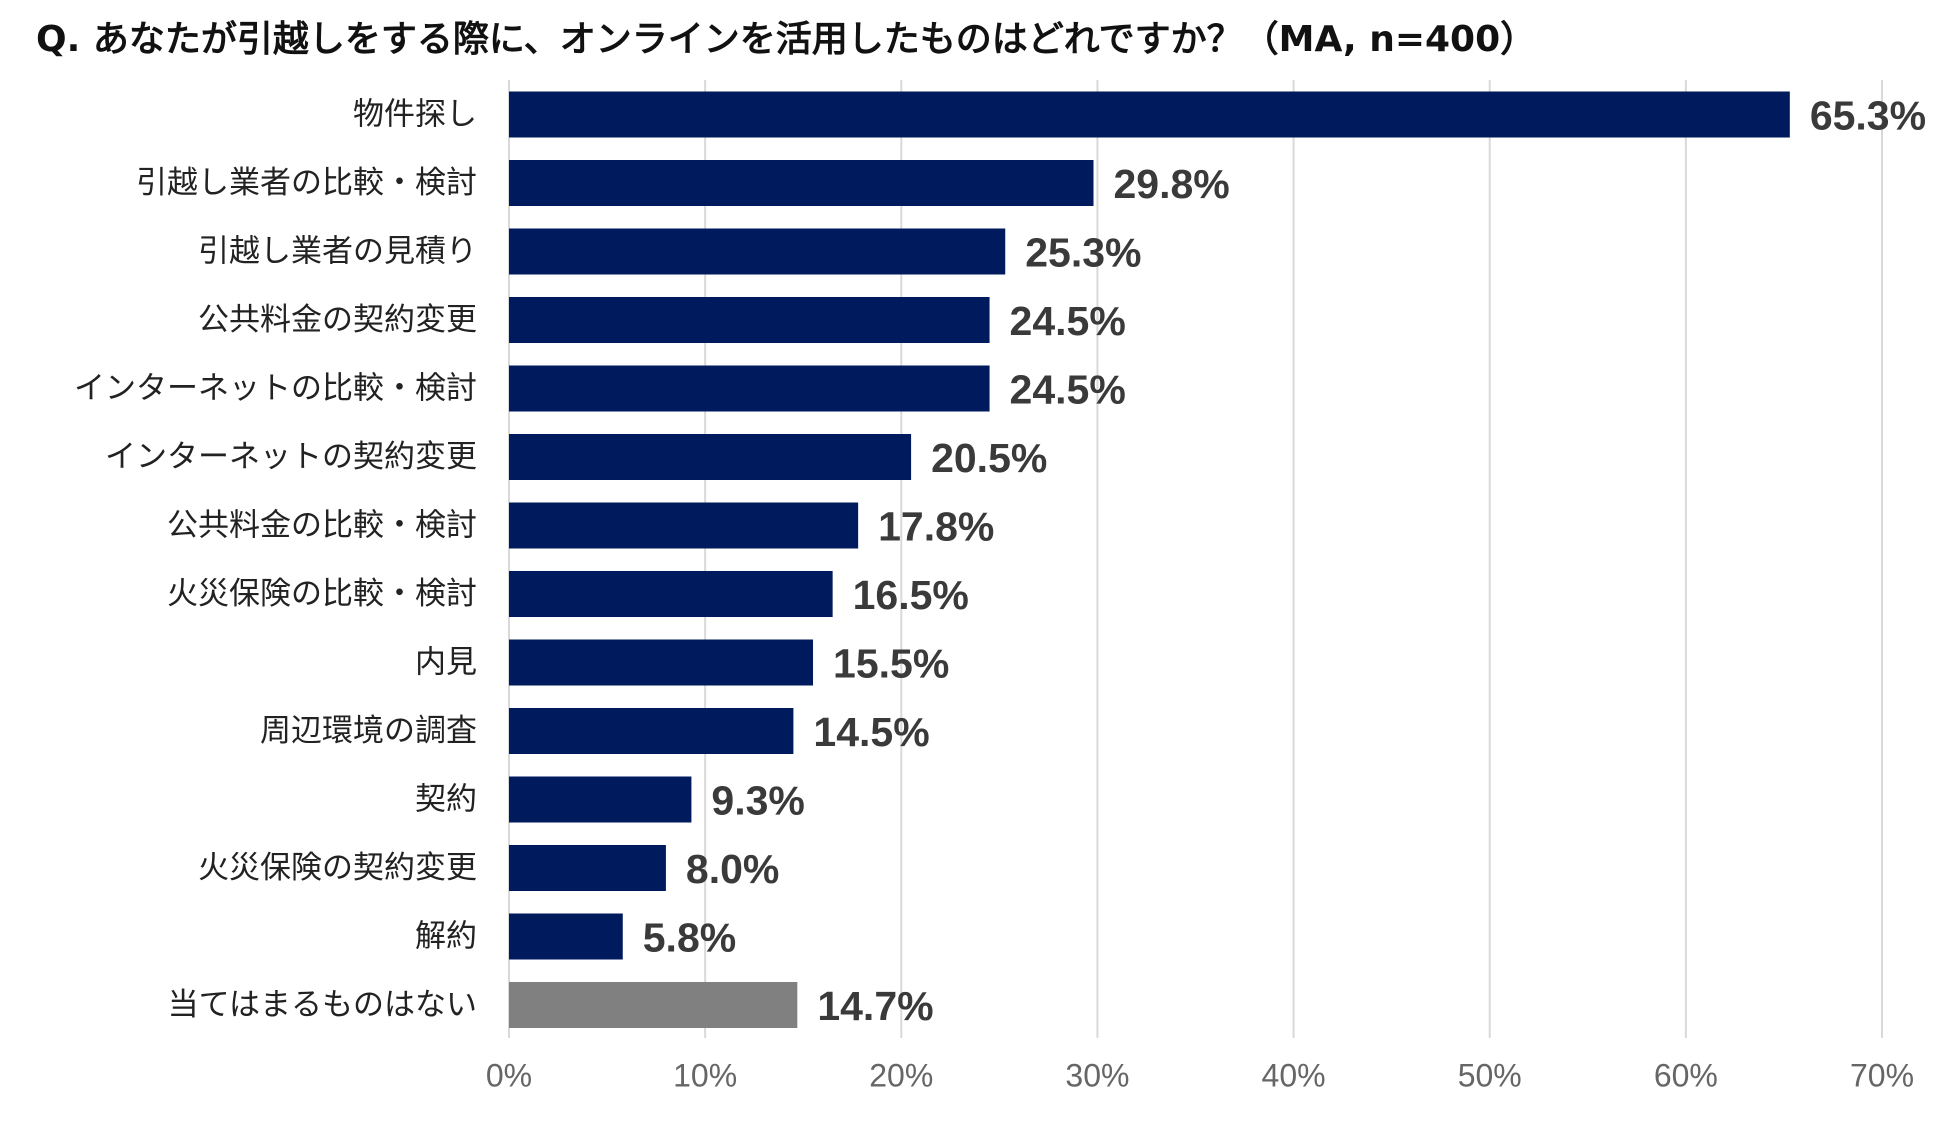  What do you see at coordinates (446, 663) in the screenshot?
I see `category-label: 内見` at bounding box center [446, 663].